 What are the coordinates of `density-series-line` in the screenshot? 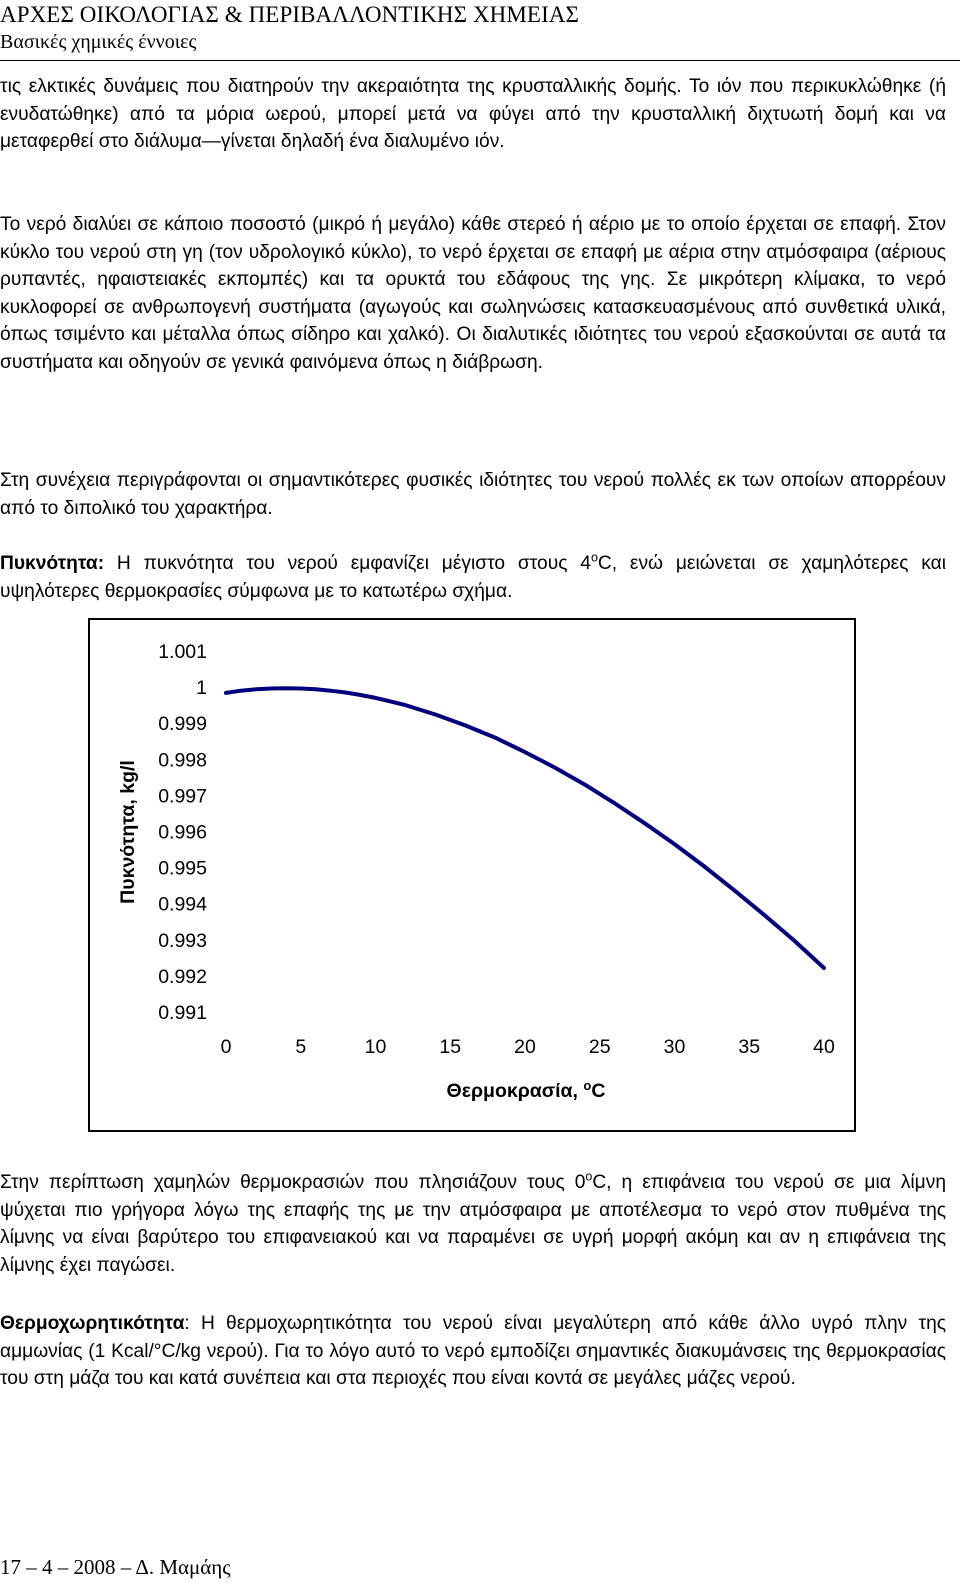 It's located at (525, 828).